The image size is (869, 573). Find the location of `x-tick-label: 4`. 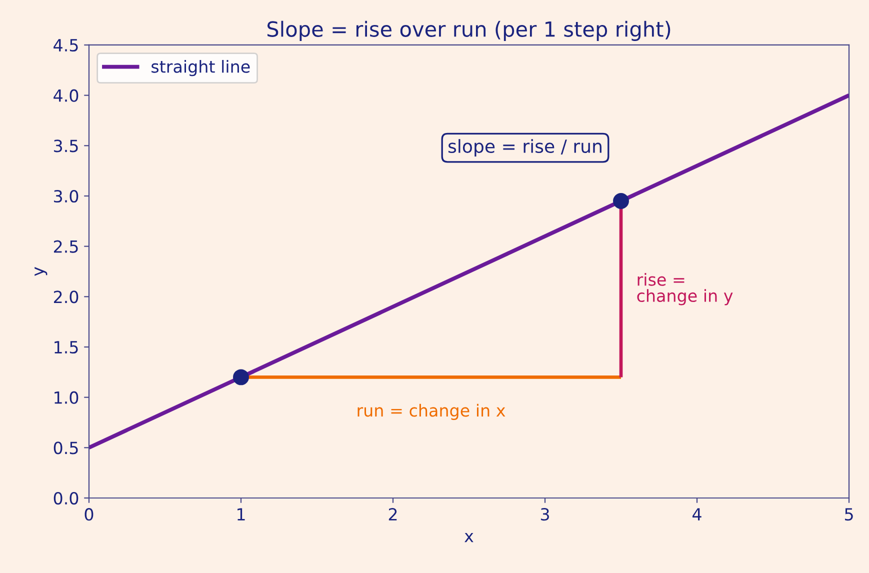

x-tick-label: 4 is located at coordinates (697, 514).